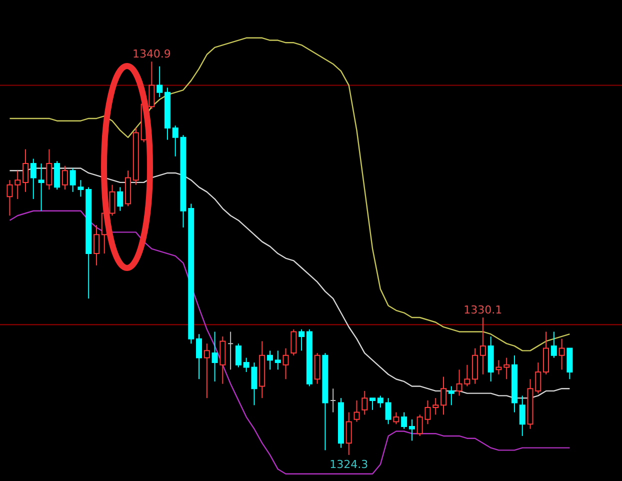 The height and width of the screenshot is (481, 622). Describe the element at coordinates (151, 54) in the screenshot. I see `annotation: 1340.9` at that location.